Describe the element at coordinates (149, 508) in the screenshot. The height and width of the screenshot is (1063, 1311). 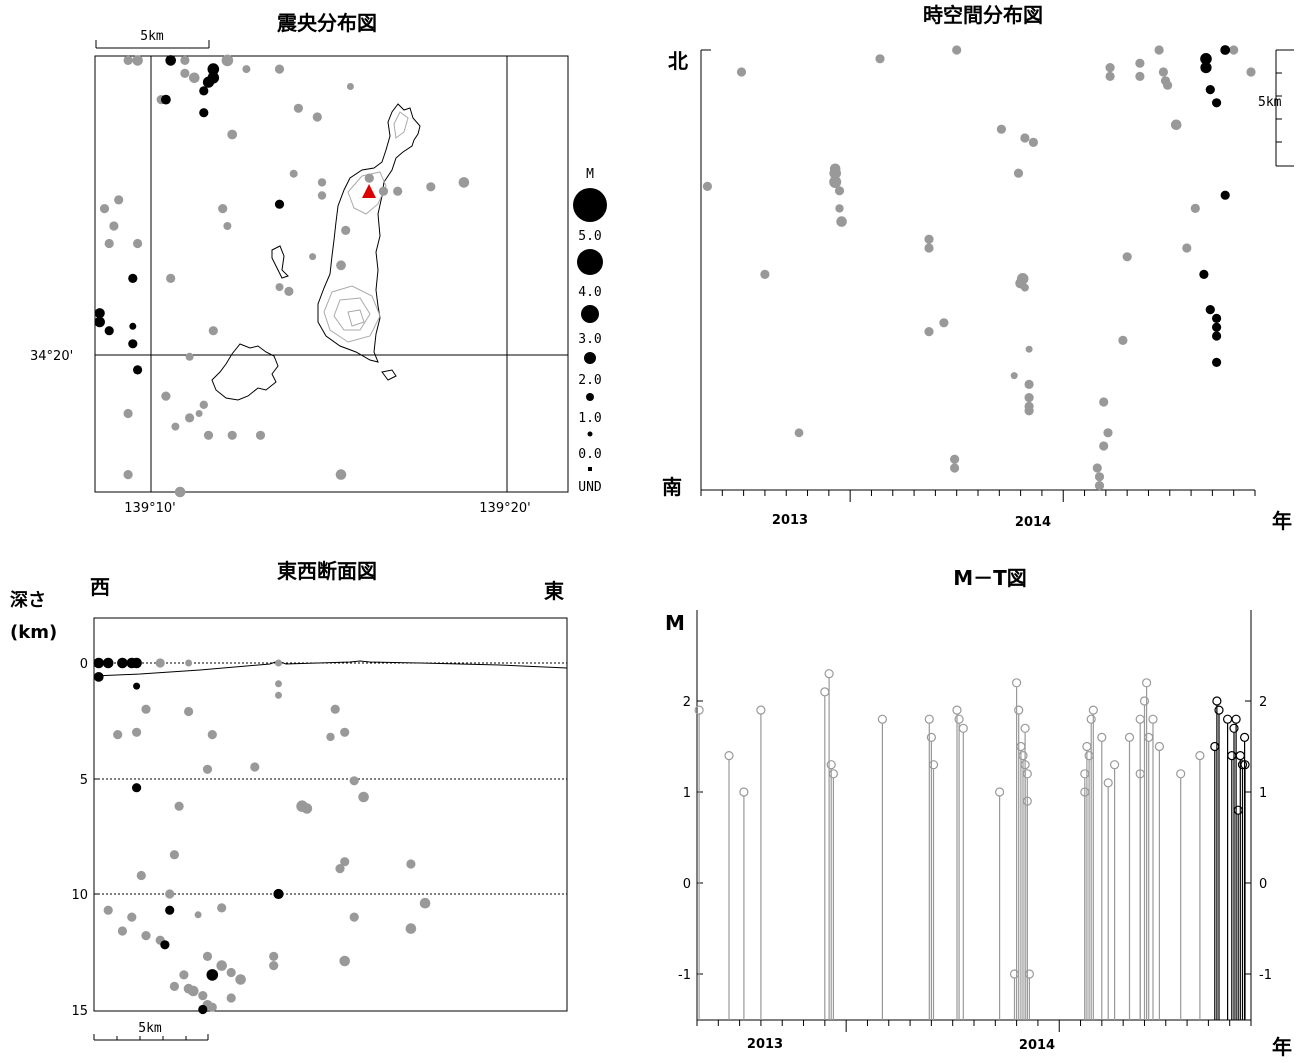
I see `lon-label-1: 139°10'` at that location.